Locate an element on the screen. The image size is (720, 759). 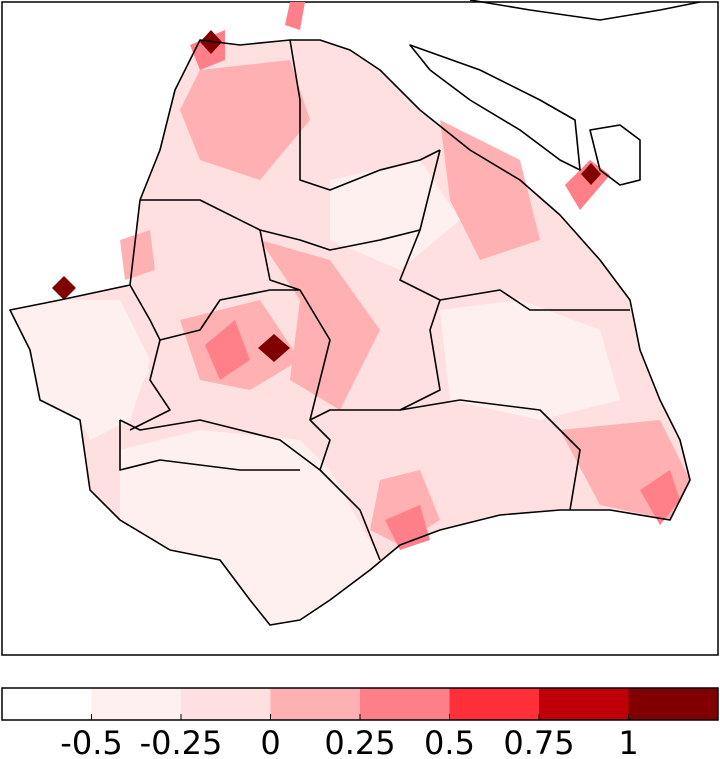
river is located at coordinates (585, 10).